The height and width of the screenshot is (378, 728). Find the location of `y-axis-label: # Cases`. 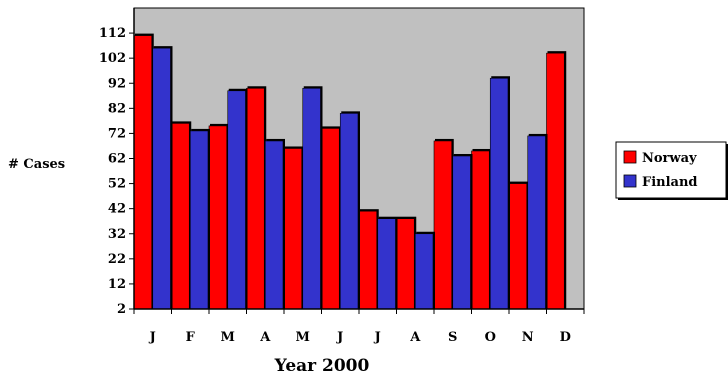

y-axis-label: # Cases is located at coordinates (36, 164).